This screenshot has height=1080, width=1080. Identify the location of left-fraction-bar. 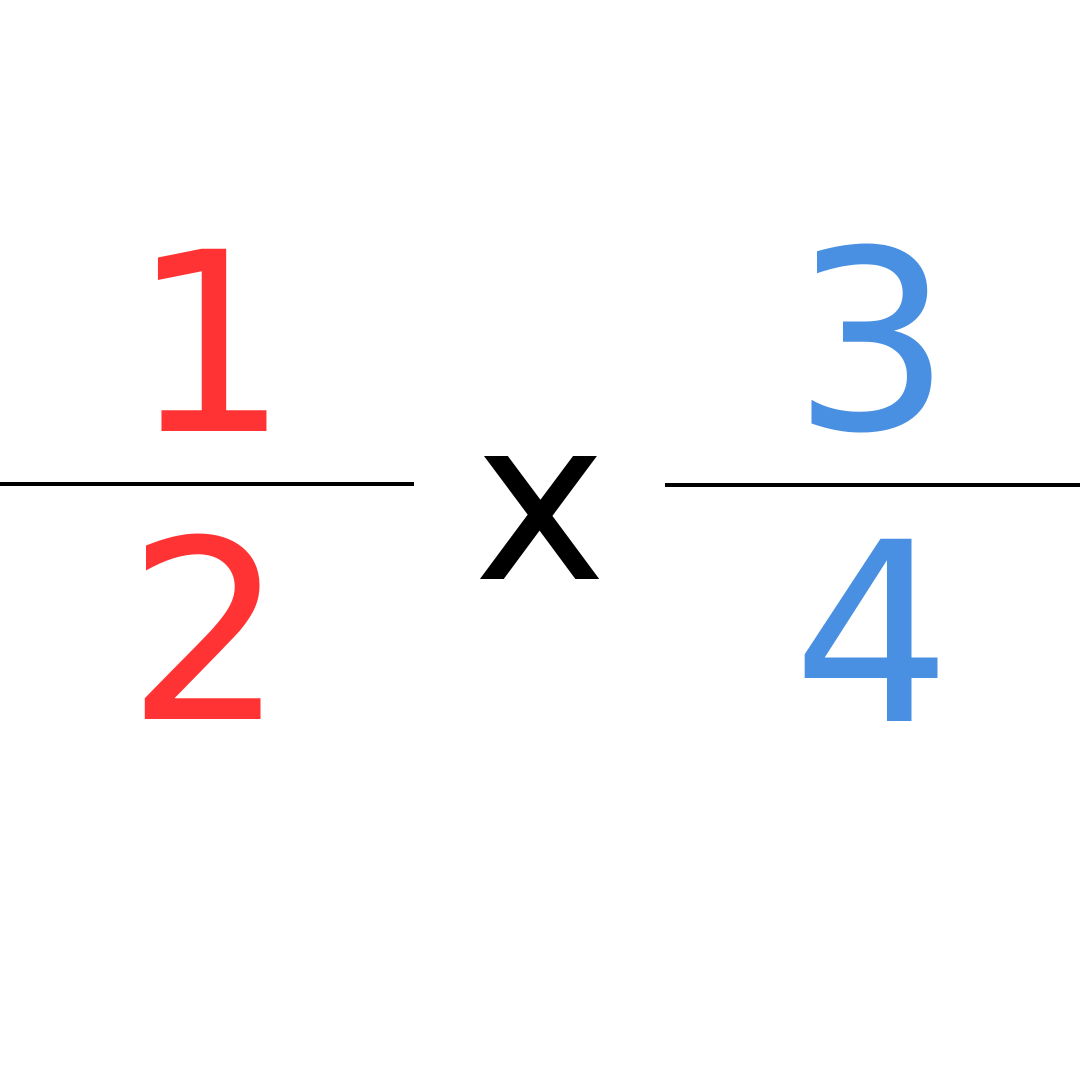
(207, 484).